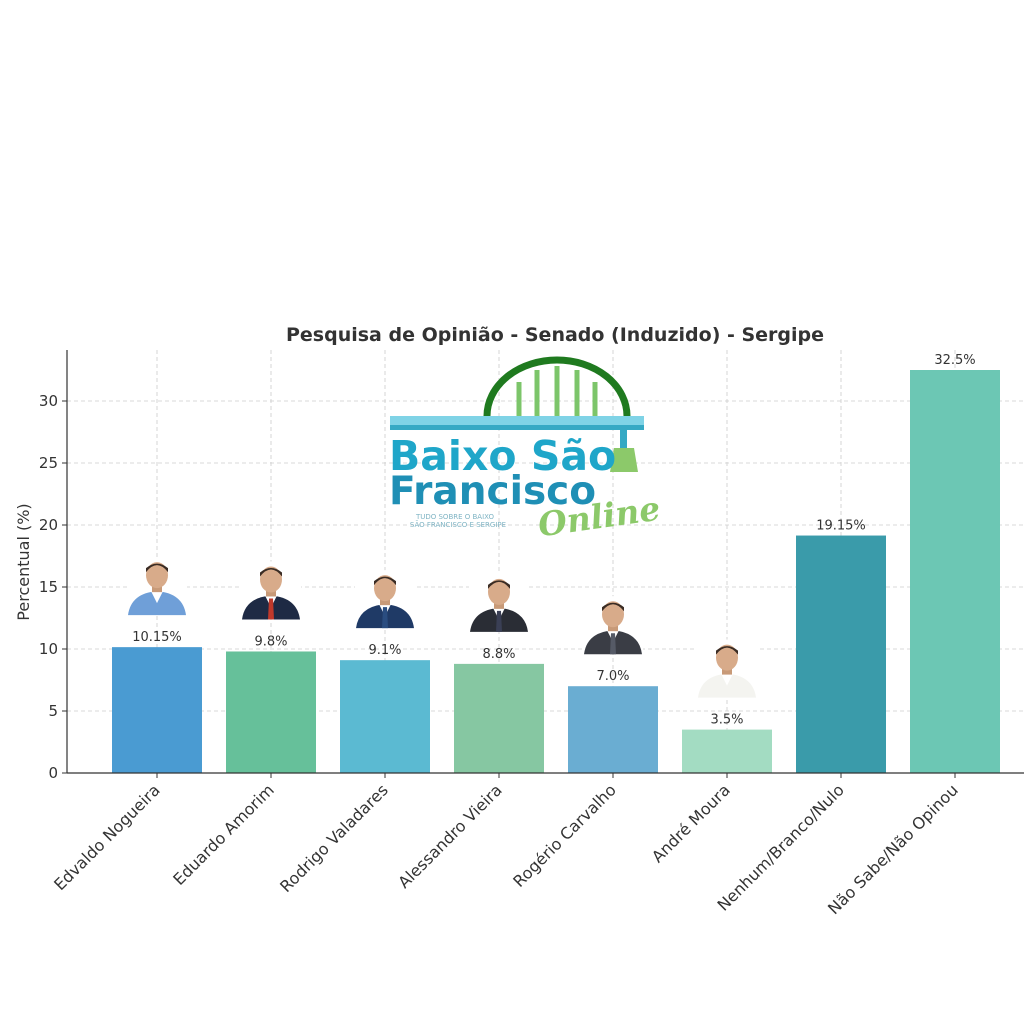  What do you see at coordinates (780, 847) in the screenshot?
I see `x-tick-label: Nenhum/Branco/Nulo` at bounding box center [780, 847].